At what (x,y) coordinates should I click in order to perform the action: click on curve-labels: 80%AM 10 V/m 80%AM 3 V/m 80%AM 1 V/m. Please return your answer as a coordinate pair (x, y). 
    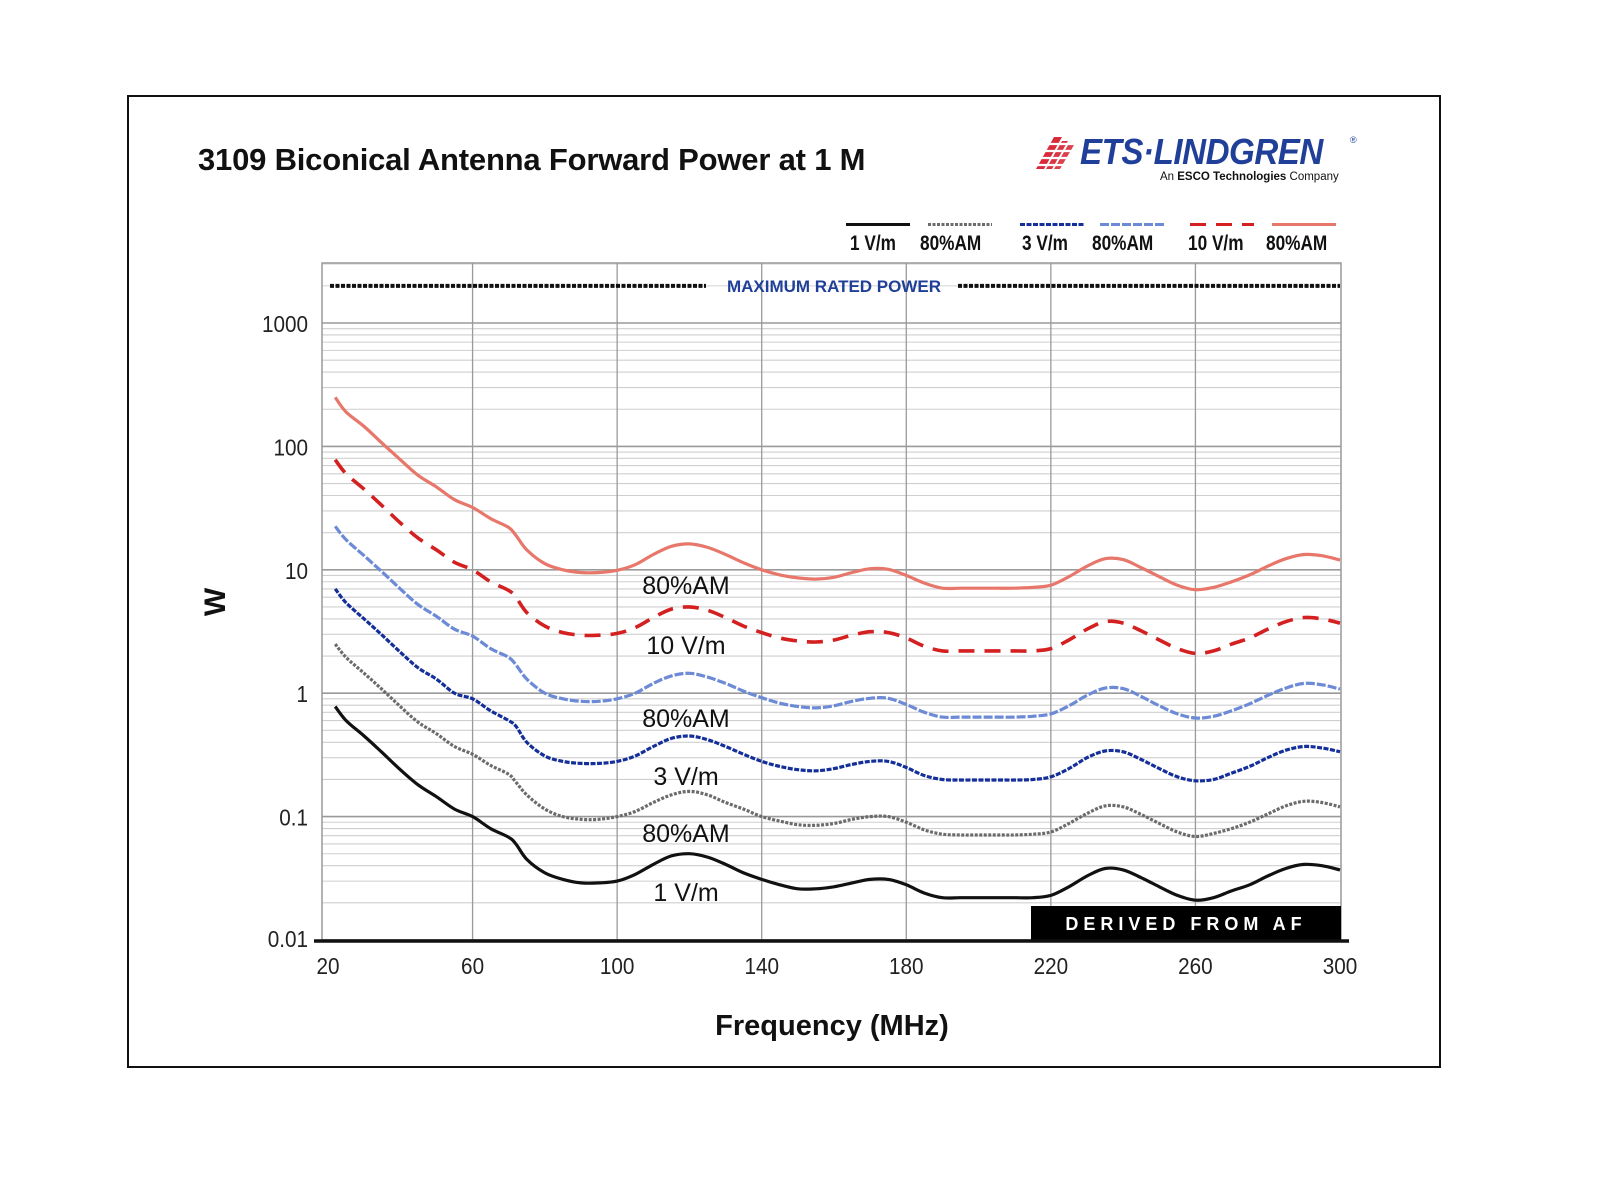
    Looking at the image, I should click on (686, 739).